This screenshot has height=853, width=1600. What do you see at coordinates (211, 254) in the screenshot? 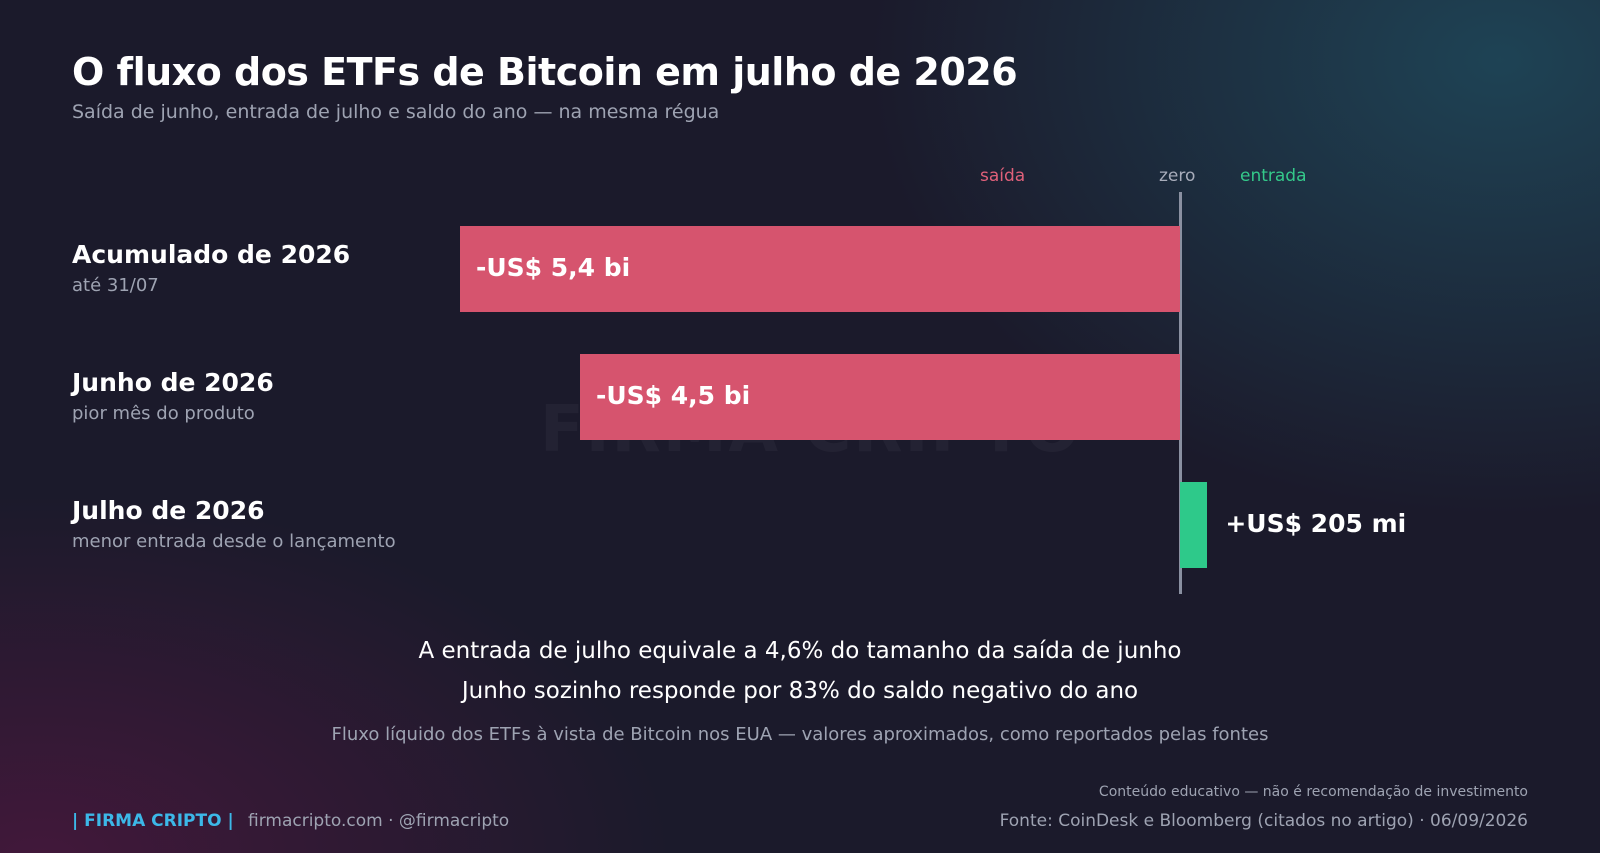
I see `row-title: Acumulado de 2026` at bounding box center [211, 254].